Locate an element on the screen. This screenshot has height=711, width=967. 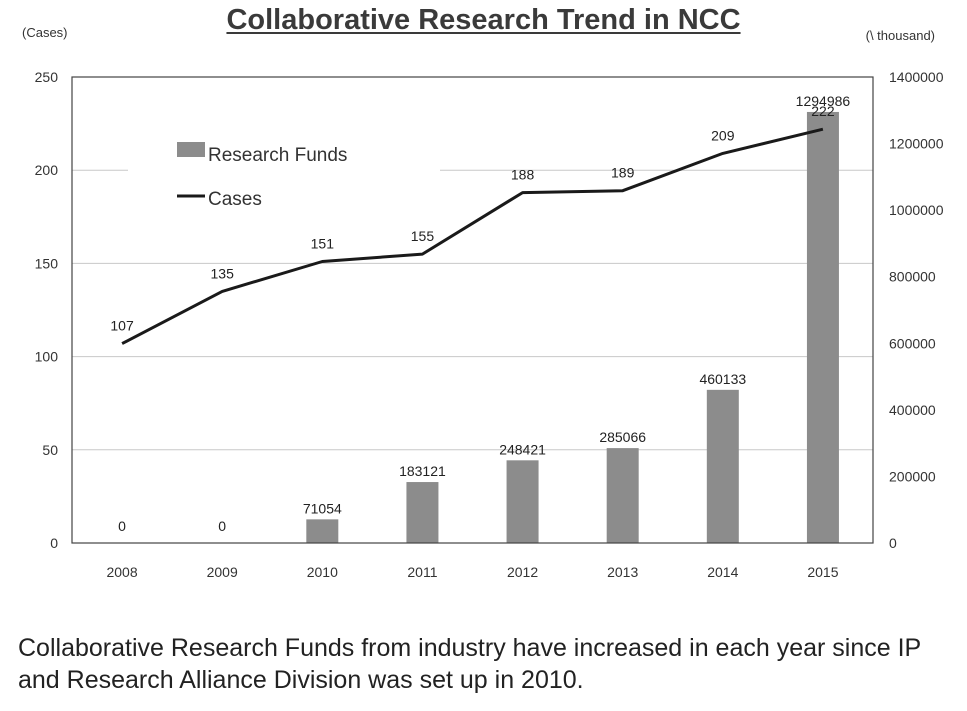
line-data-label: 155 is located at coordinates (423, 236).